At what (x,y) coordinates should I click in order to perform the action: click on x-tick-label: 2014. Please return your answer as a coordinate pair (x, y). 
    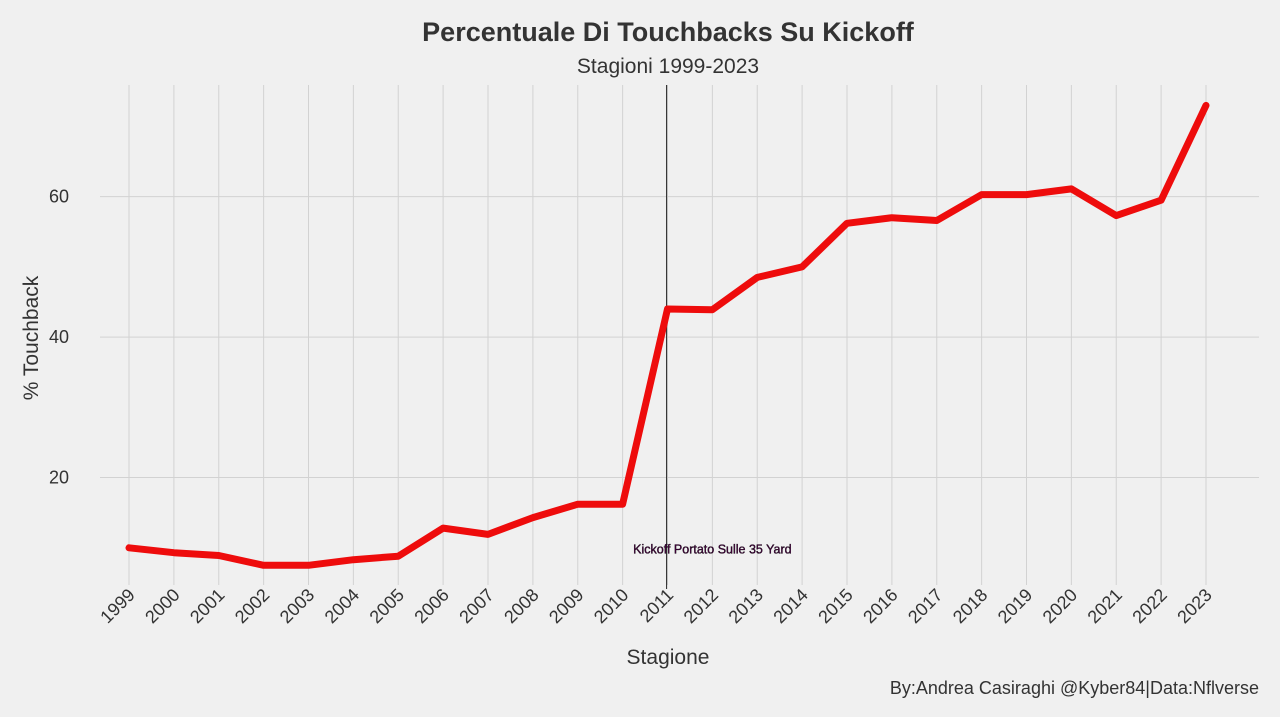
    Looking at the image, I should click on (790, 606).